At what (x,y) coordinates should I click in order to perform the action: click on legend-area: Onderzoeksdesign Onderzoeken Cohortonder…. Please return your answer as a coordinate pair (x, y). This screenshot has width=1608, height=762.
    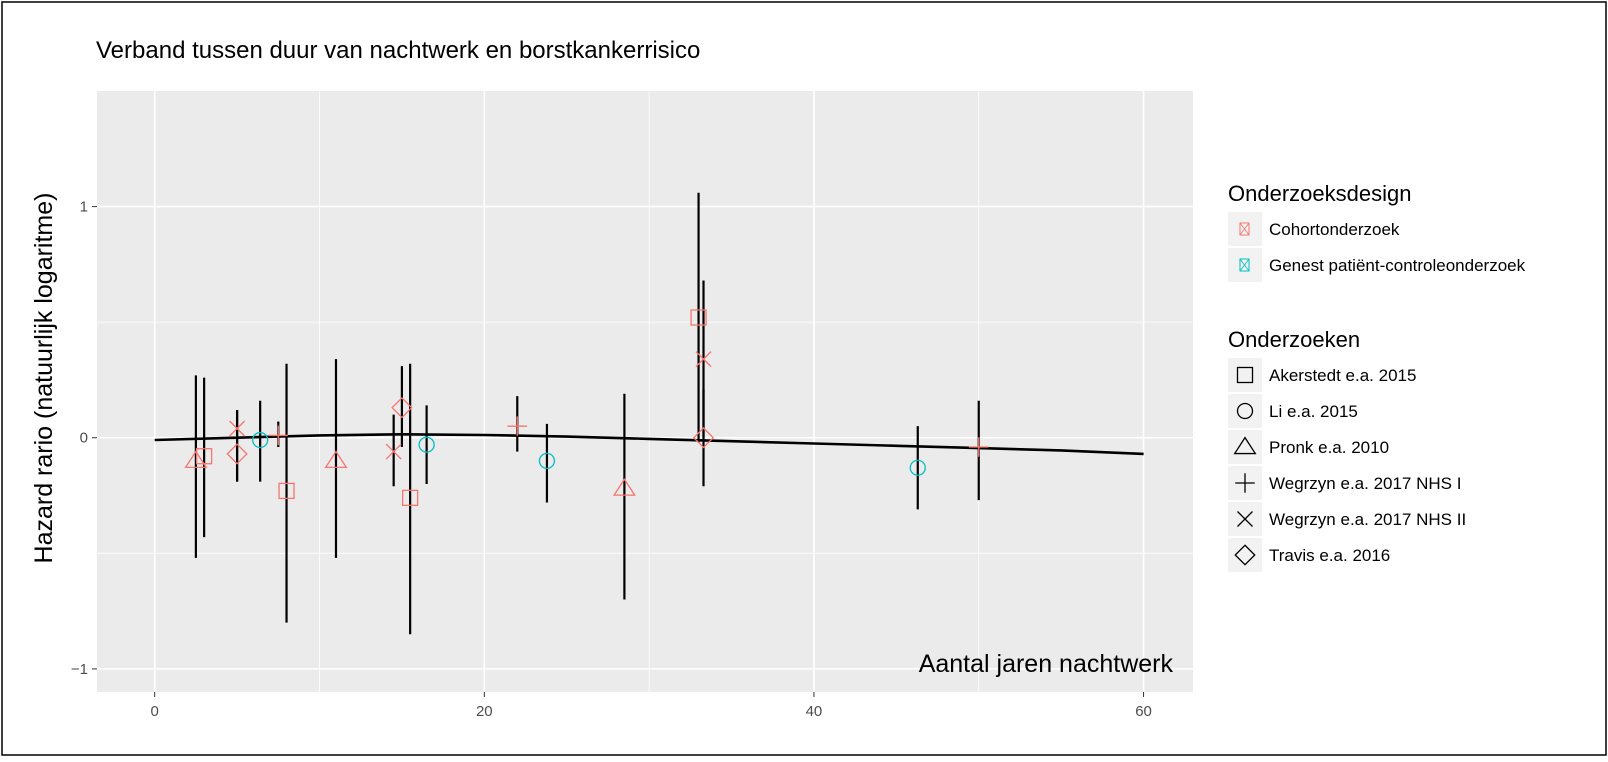
    Looking at the image, I should click on (1377, 376).